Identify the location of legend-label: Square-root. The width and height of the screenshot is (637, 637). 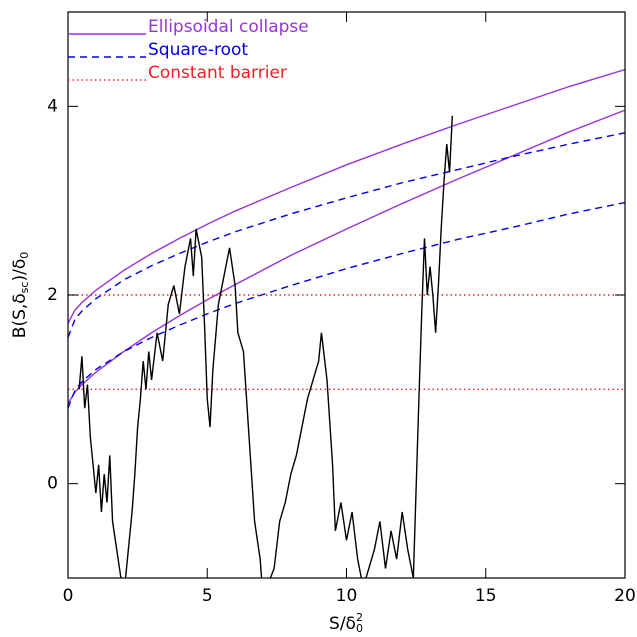
(198, 50).